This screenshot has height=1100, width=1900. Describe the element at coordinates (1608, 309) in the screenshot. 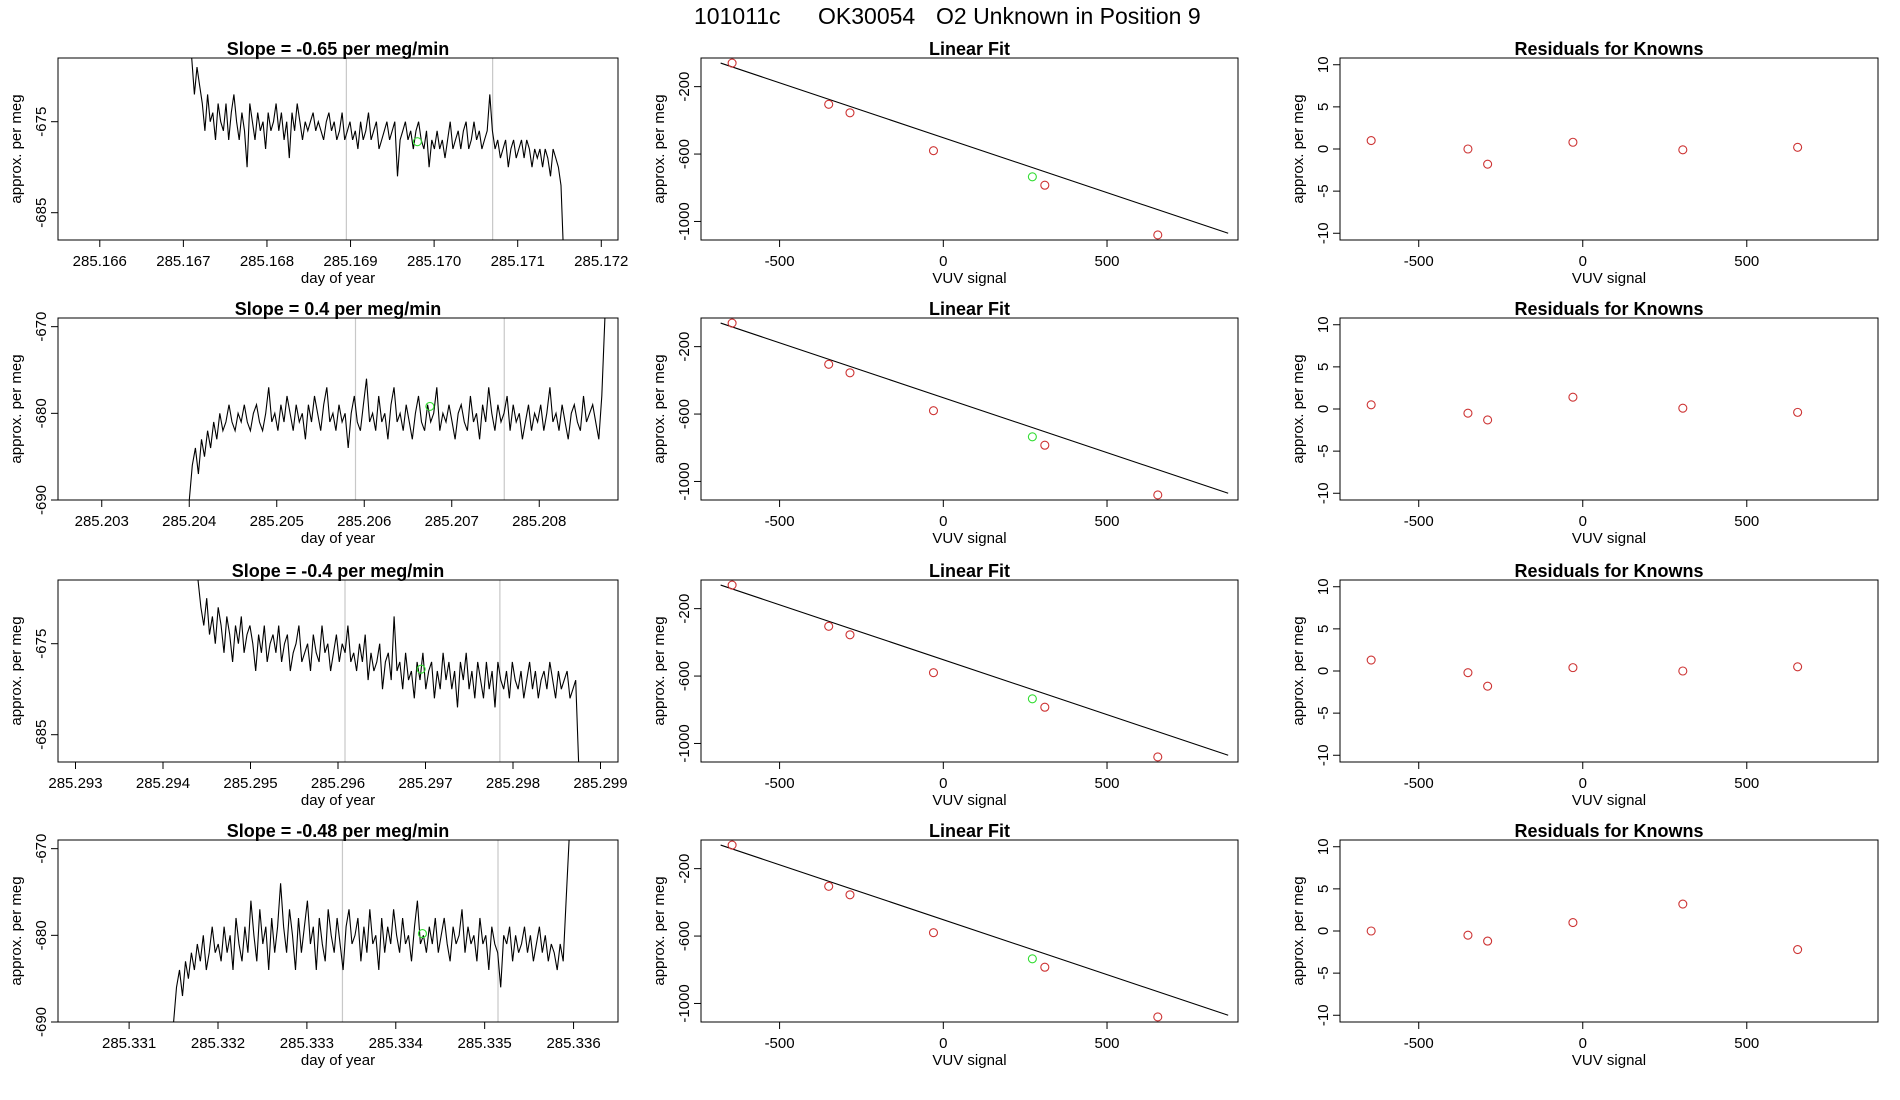

I see `panel-title: Residuals for Knowns` at that location.